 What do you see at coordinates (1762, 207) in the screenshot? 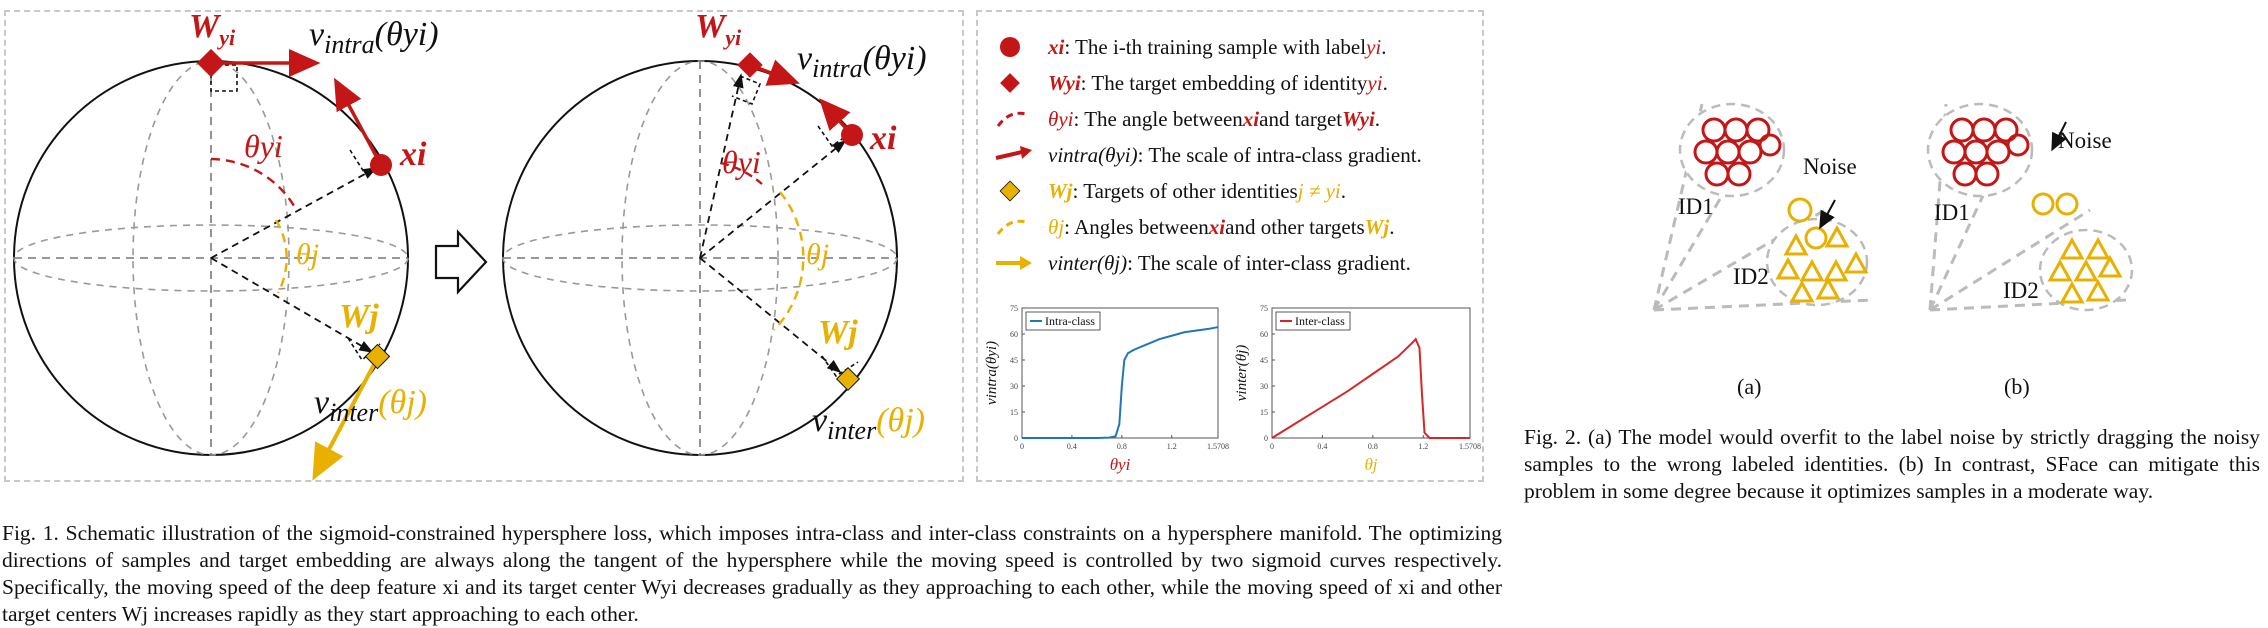
I see `fig2-panel-a` at bounding box center [1762, 207].